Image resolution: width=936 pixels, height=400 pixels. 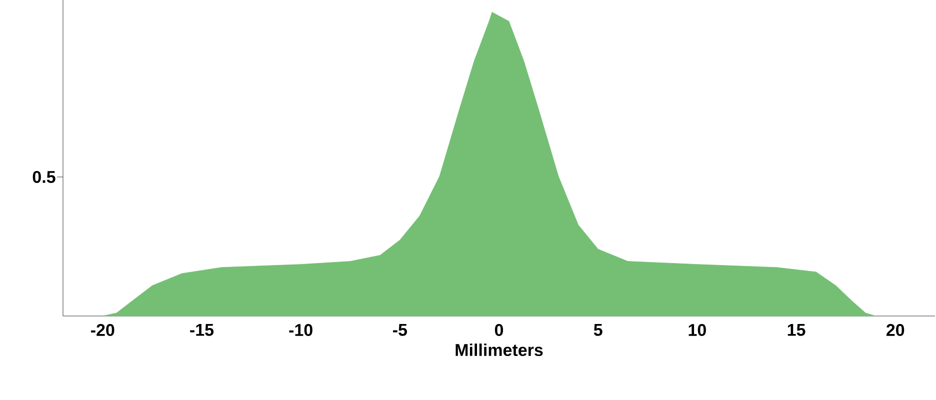 I want to click on x-tick-label: -10, so click(x=300, y=330).